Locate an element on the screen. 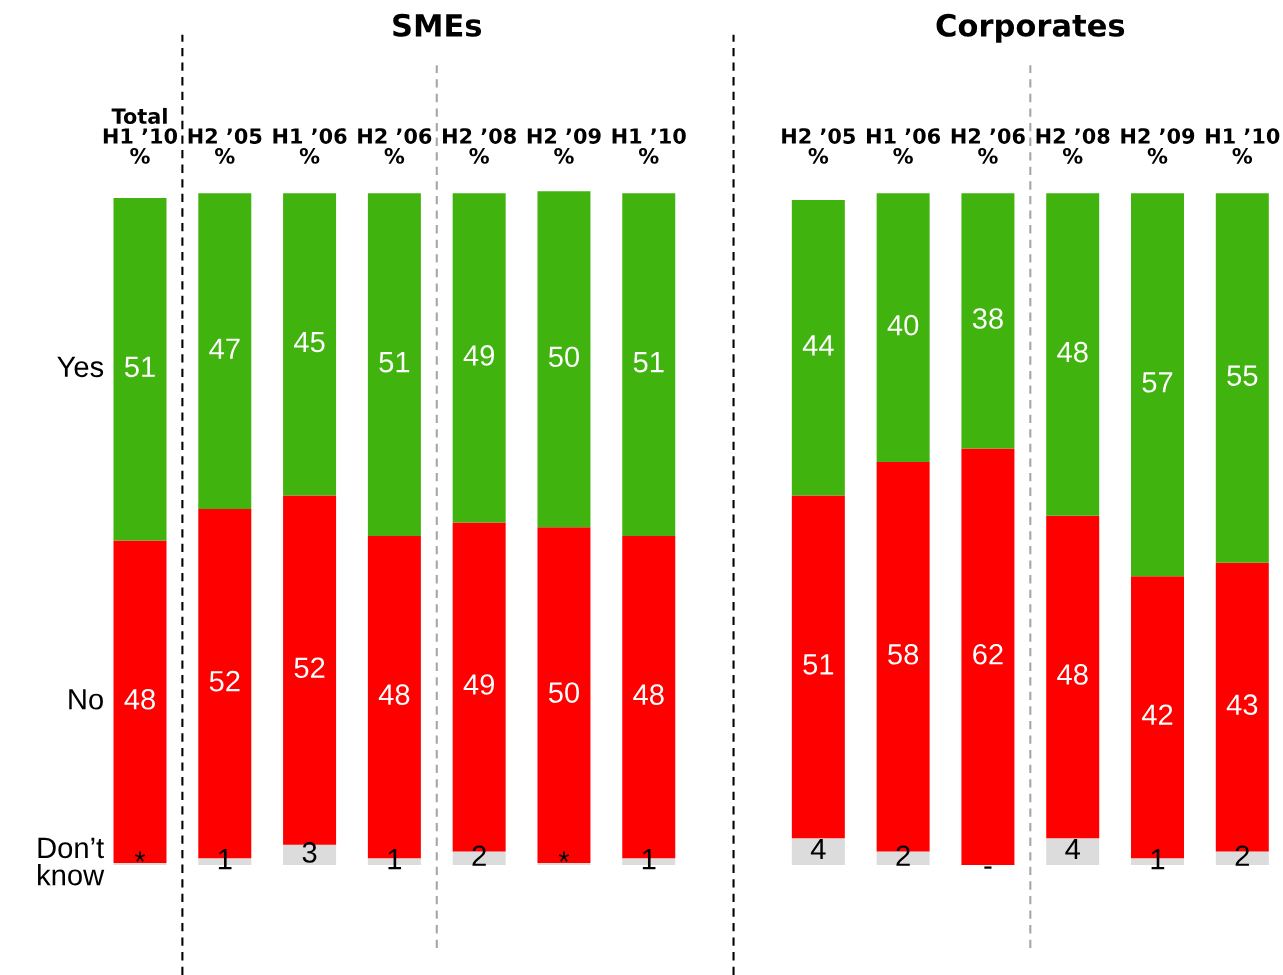 This screenshot has width=1283, height=975. data-label: 38 is located at coordinates (987, 318).